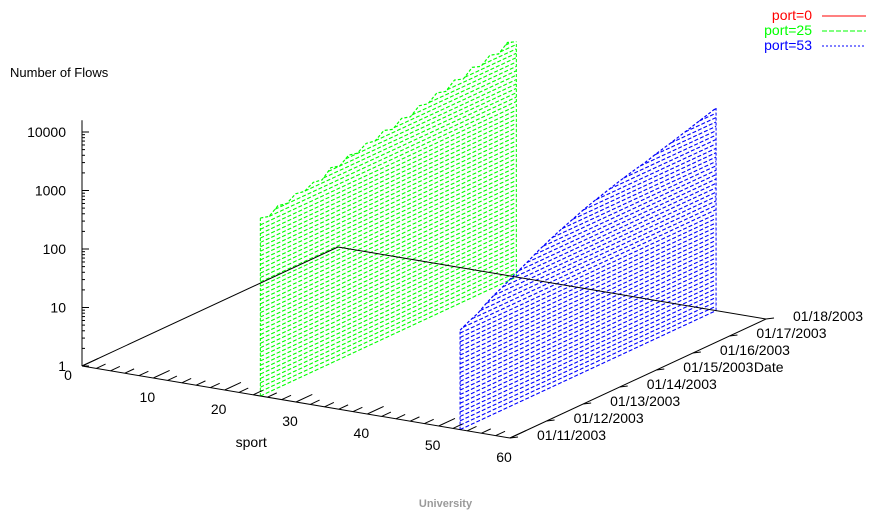 The width and height of the screenshot is (891, 517). I want to click on y-tick-label: 01/13/2003, so click(645, 401).